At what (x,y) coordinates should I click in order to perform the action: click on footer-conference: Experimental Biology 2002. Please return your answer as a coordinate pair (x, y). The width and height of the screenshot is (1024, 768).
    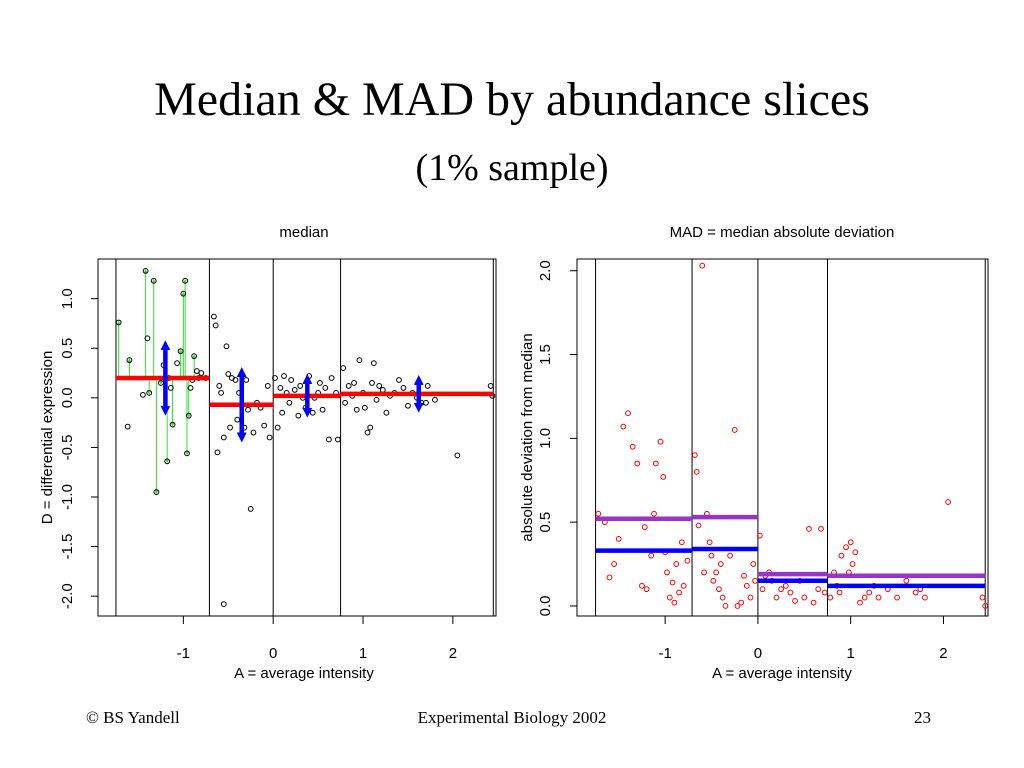
    Looking at the image, I should click on (512, 717).